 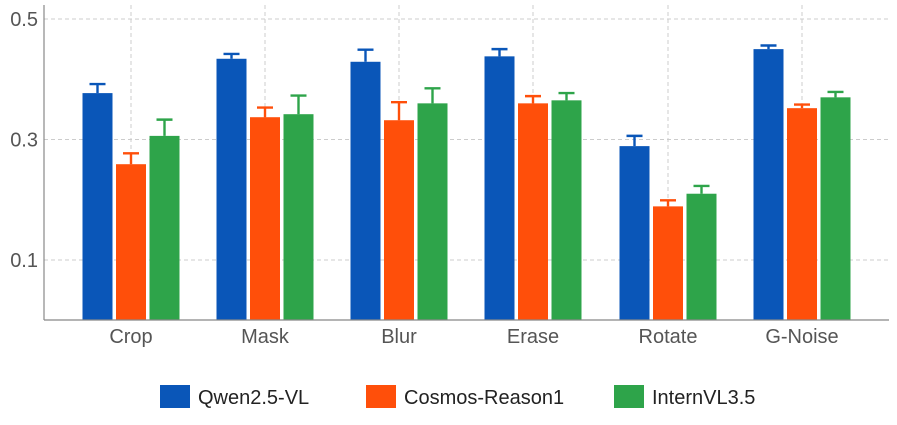 I want to click on legend: Qwen2.5-VL Cosmos-Reason1 InternVL3.5, so click(x=457, y=397).